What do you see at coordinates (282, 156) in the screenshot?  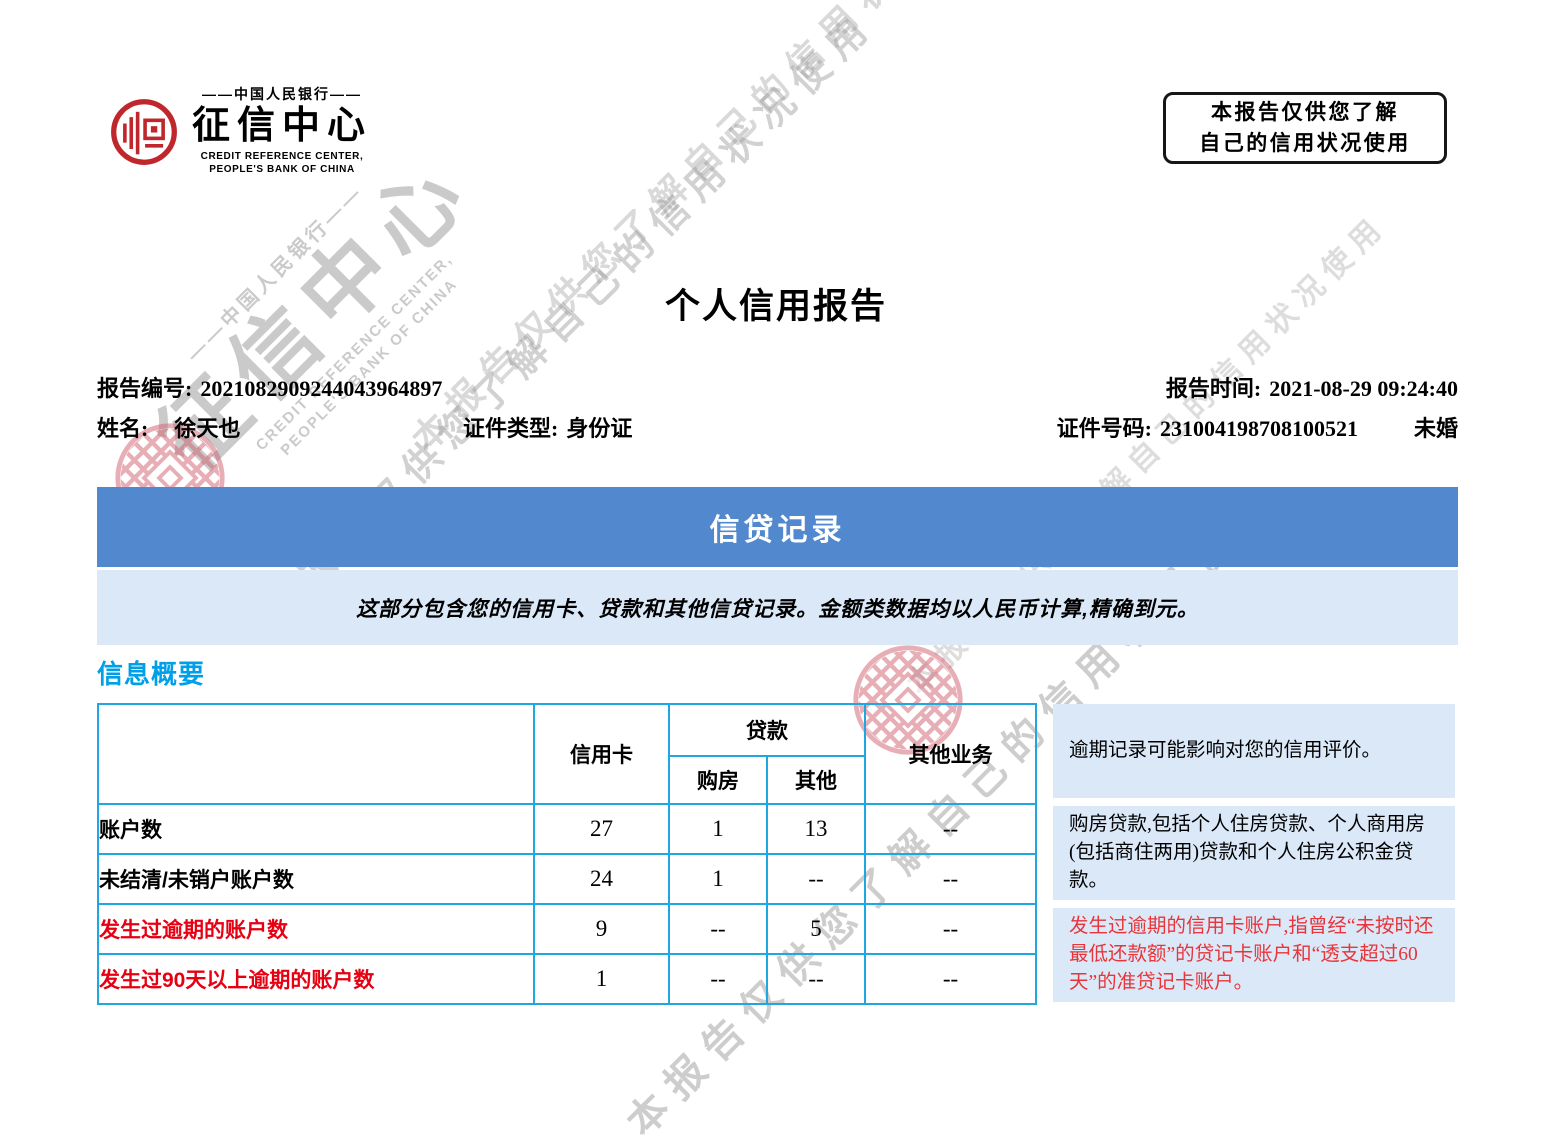 I see `logo-en-line1: CREDIT REFERENCE CENTER,` at bounding box center [282, 156].